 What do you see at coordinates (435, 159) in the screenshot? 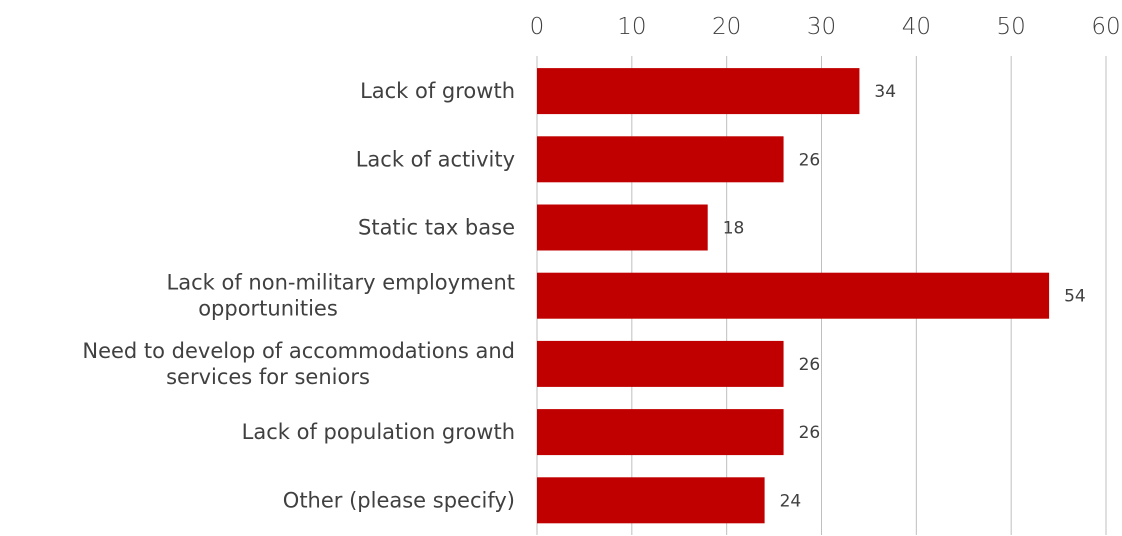
I see `category-label: Lack of activity` at bounding box center [435, 159].